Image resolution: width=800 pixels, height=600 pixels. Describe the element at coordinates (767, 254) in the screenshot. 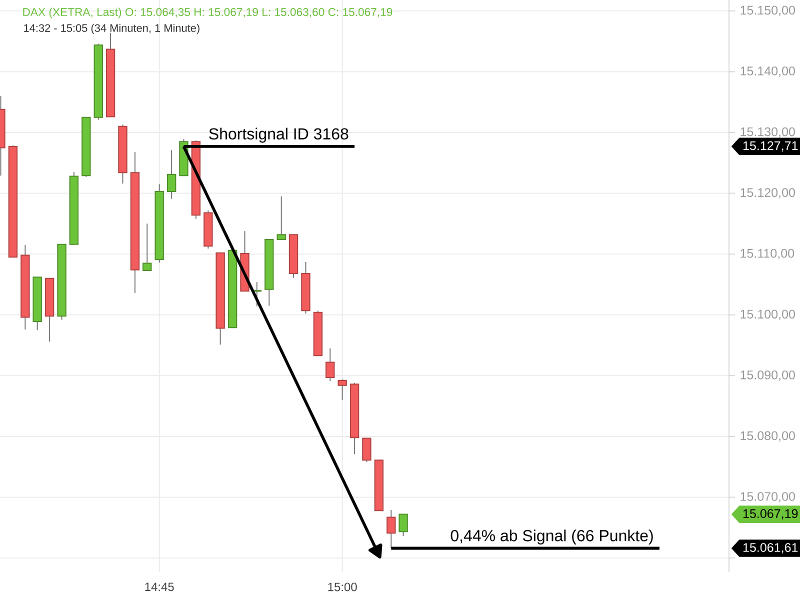

I see `y-tick-label: 15.110,00` at that location.